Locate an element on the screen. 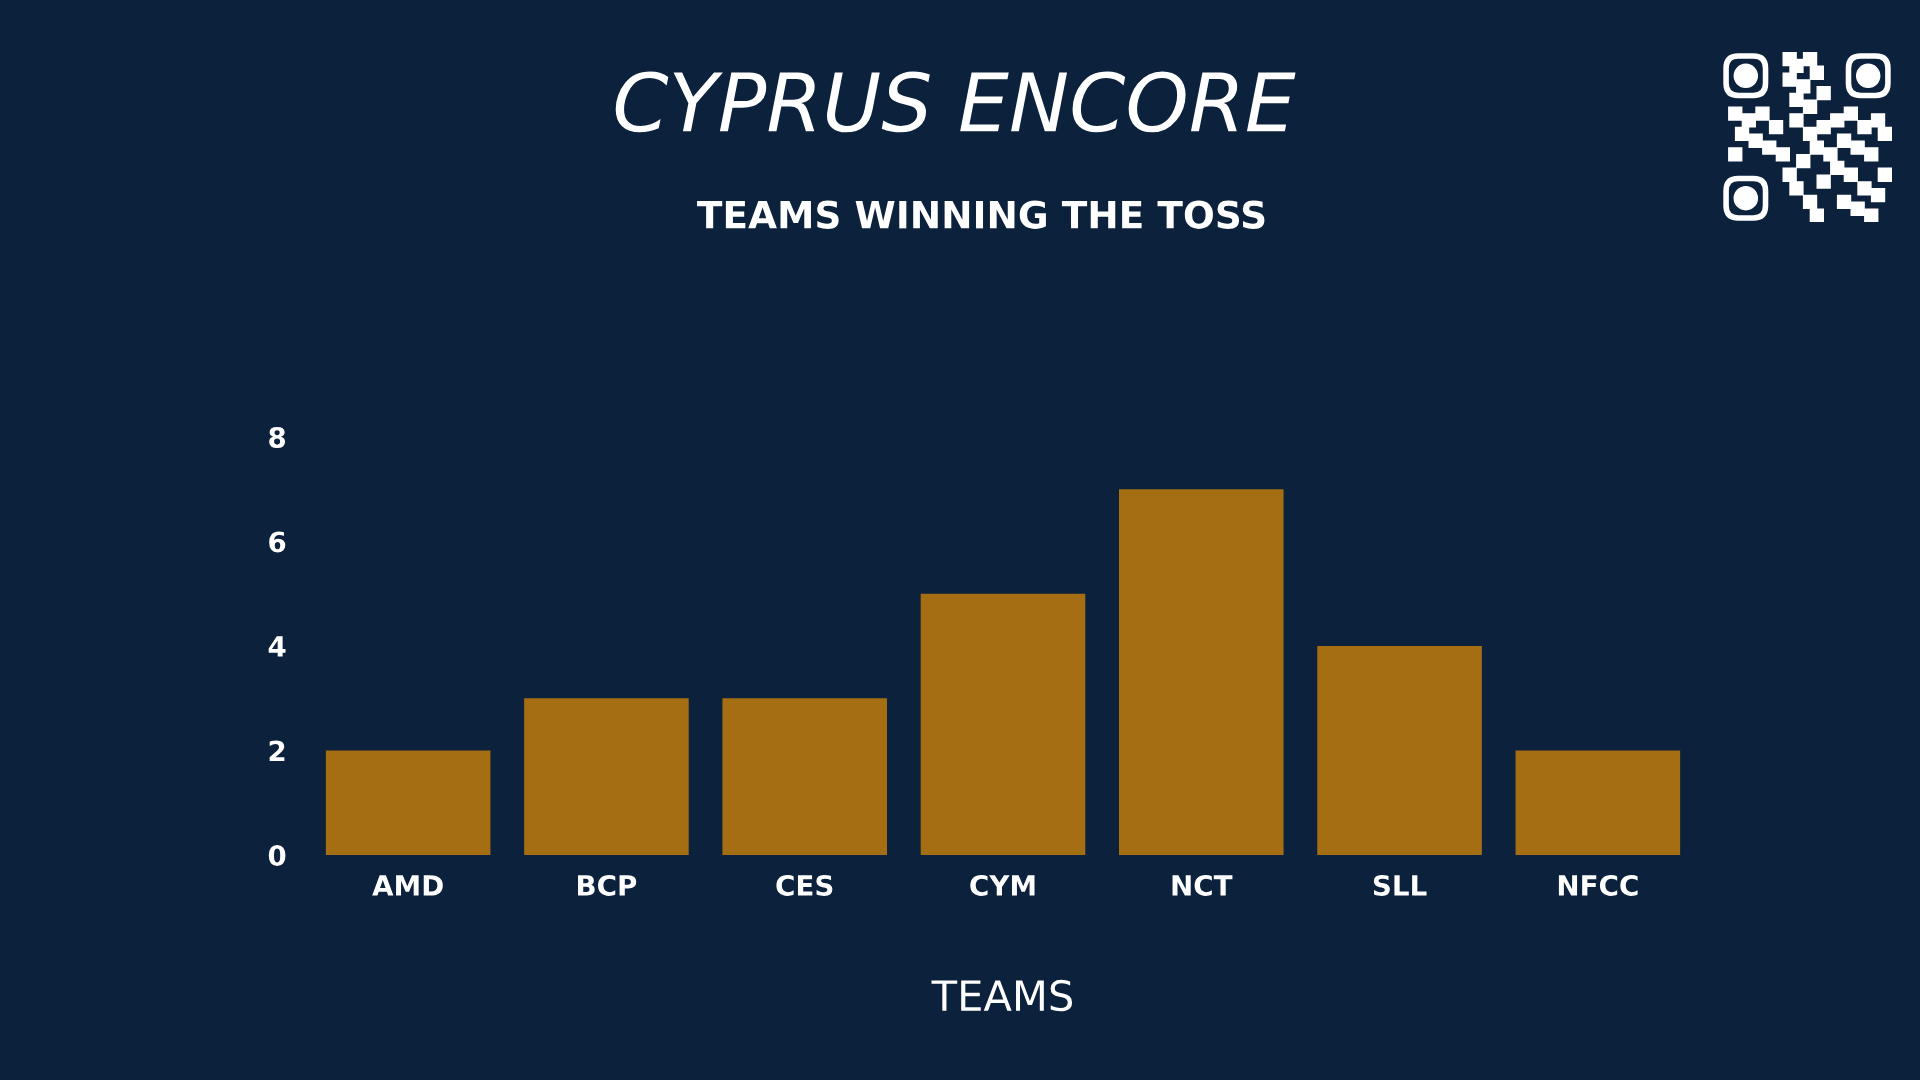 This screenshot has height=1080, width=1920. chart-subtitle: TEAMS WINNING THE TOSS is located at coordinates (981, 214).